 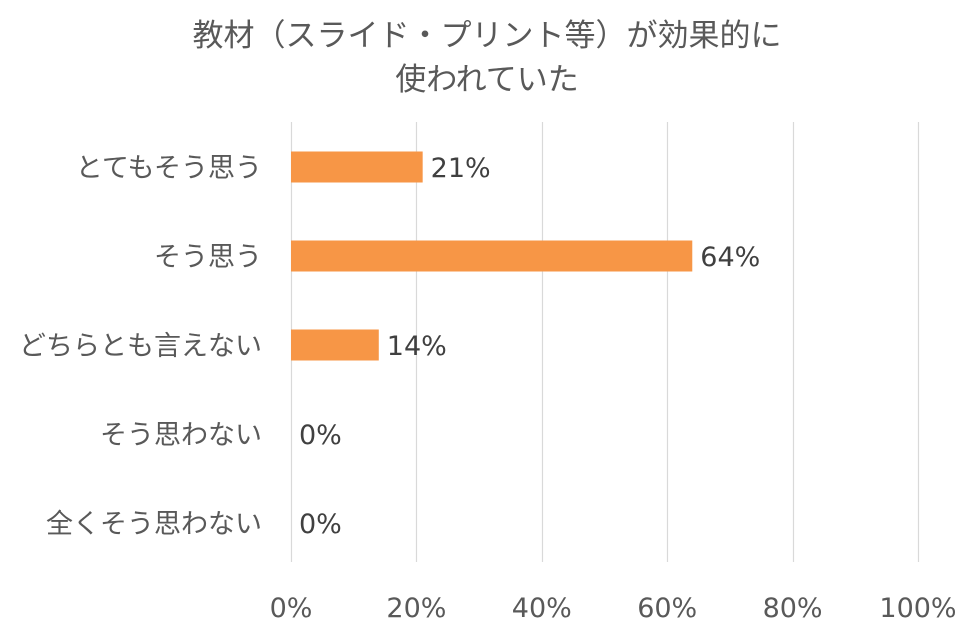 I want to click on bars, so click(x=492, y=256).